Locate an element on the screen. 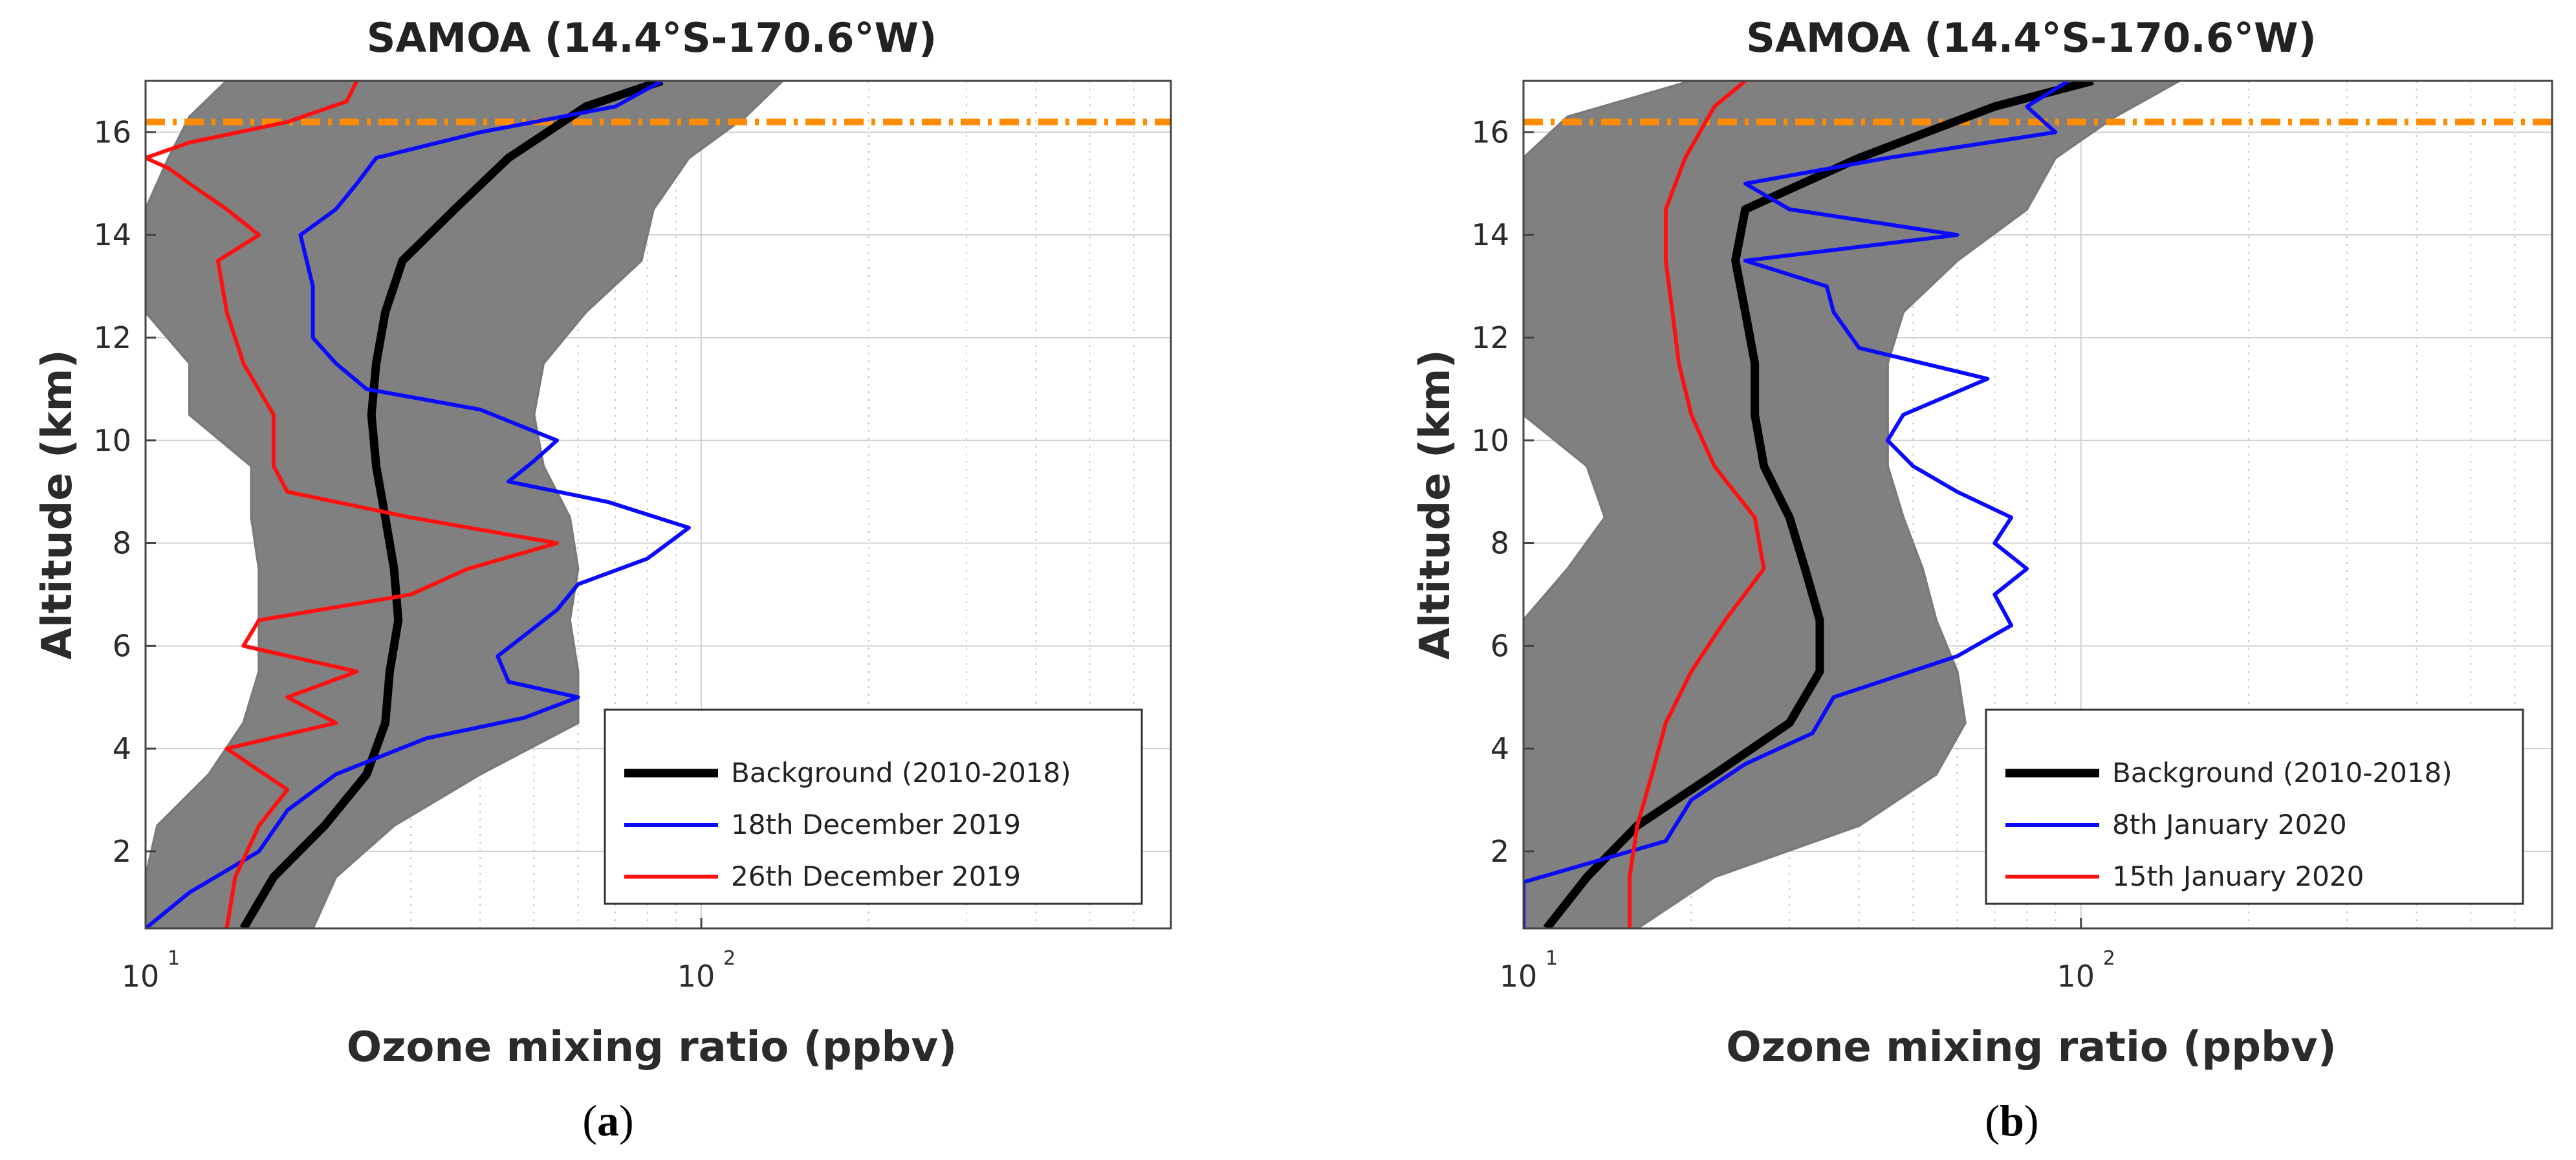 The height and width of the screenshot is (1160, 2576). legend-entry: 18th December 2019 is located at coordinates (876, 824).